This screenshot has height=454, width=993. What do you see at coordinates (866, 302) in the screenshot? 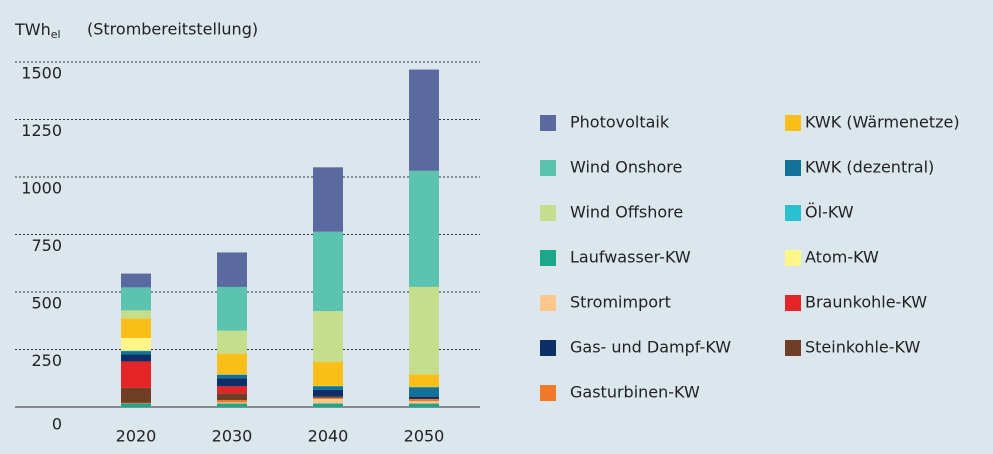
I see `legend-label: Braunkohle-KW` at bounding box center [866, 302].